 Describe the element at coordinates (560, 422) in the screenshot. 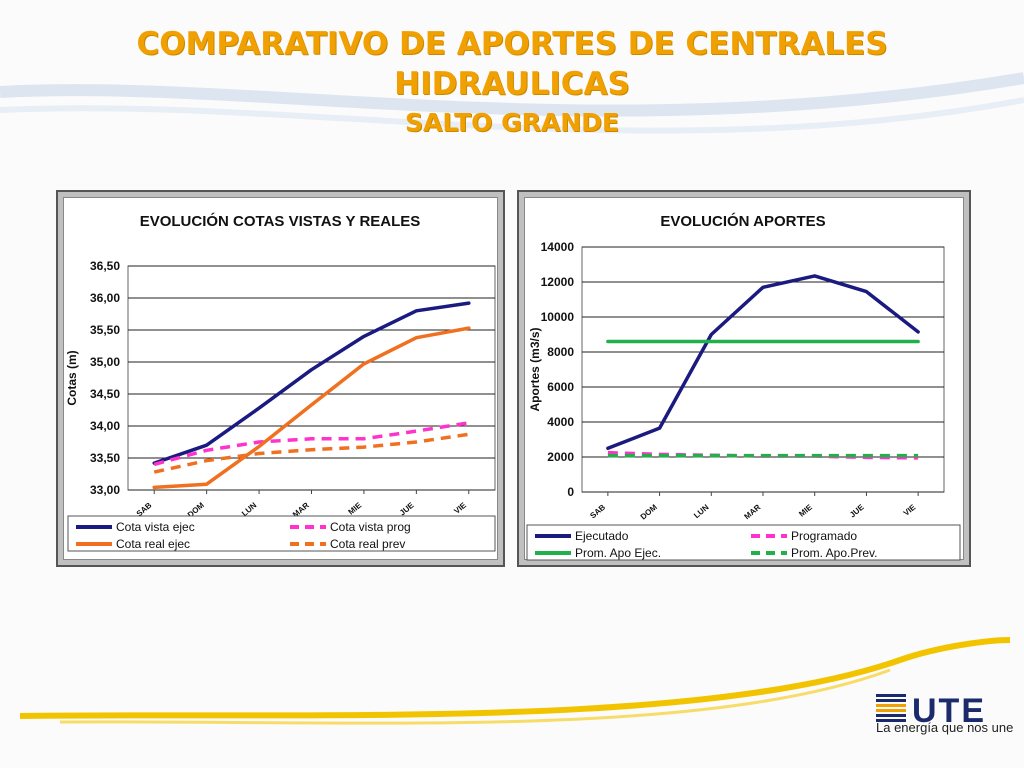

I see `y-tick-label: 4000` at that location.